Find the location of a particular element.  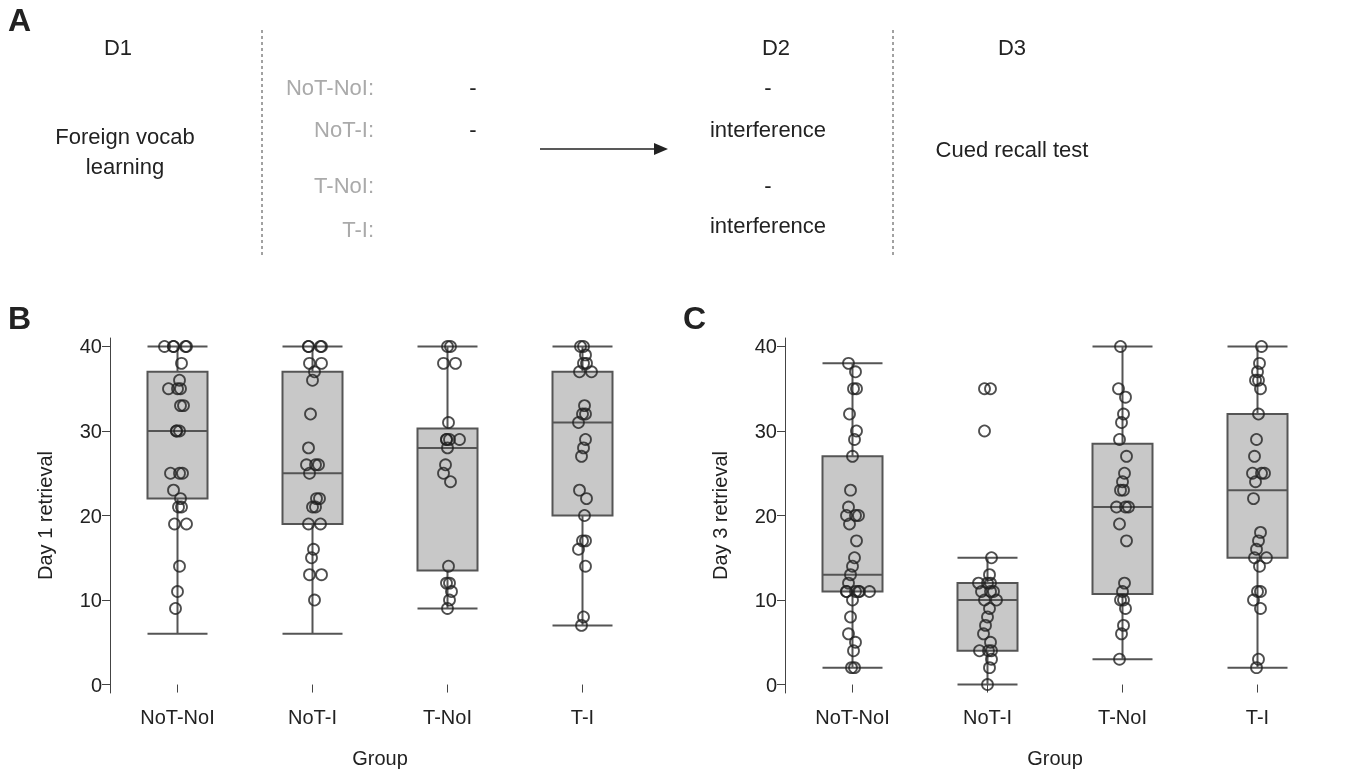

text: Foreign vocab learning is located at coordinates (125, 152).